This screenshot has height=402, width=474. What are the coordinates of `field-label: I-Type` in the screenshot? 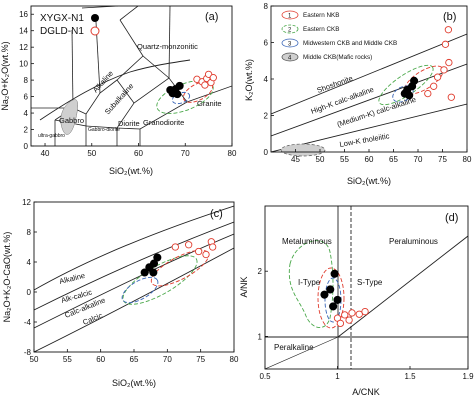 It's located at (309, 282).